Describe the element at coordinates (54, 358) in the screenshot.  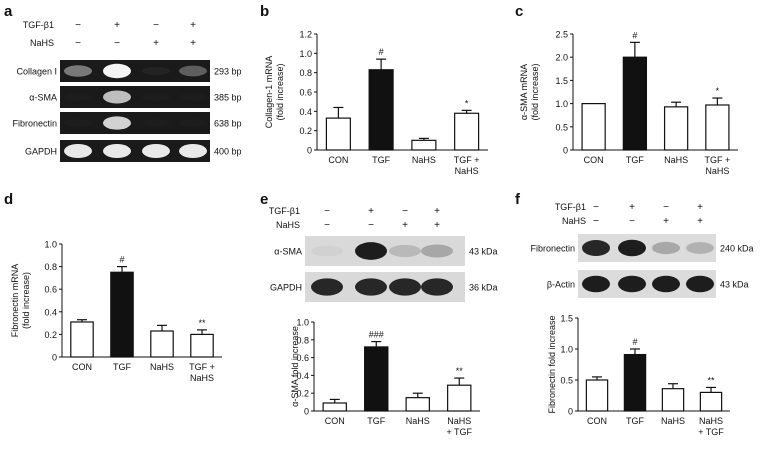
I see `chart-d-y-tick-label: 0` at that location.